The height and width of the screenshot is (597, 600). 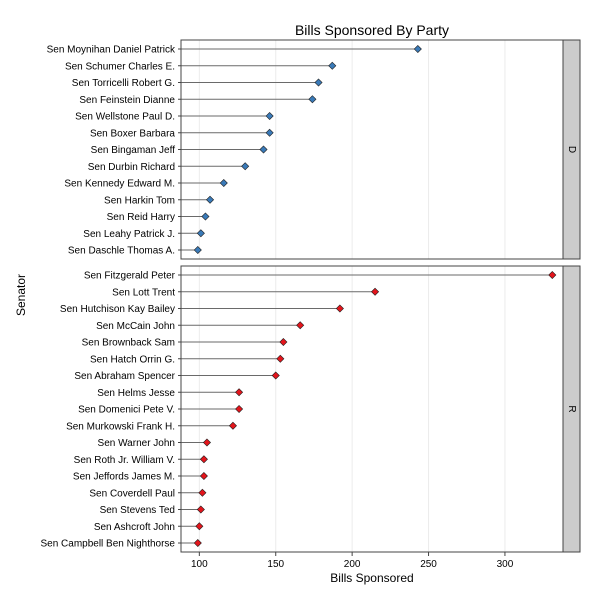 What do you see at coordinates (177, 376) in the screenshot?
I see `senator-row: Sen Abraham Spencer` at bounding box center [177, 376].